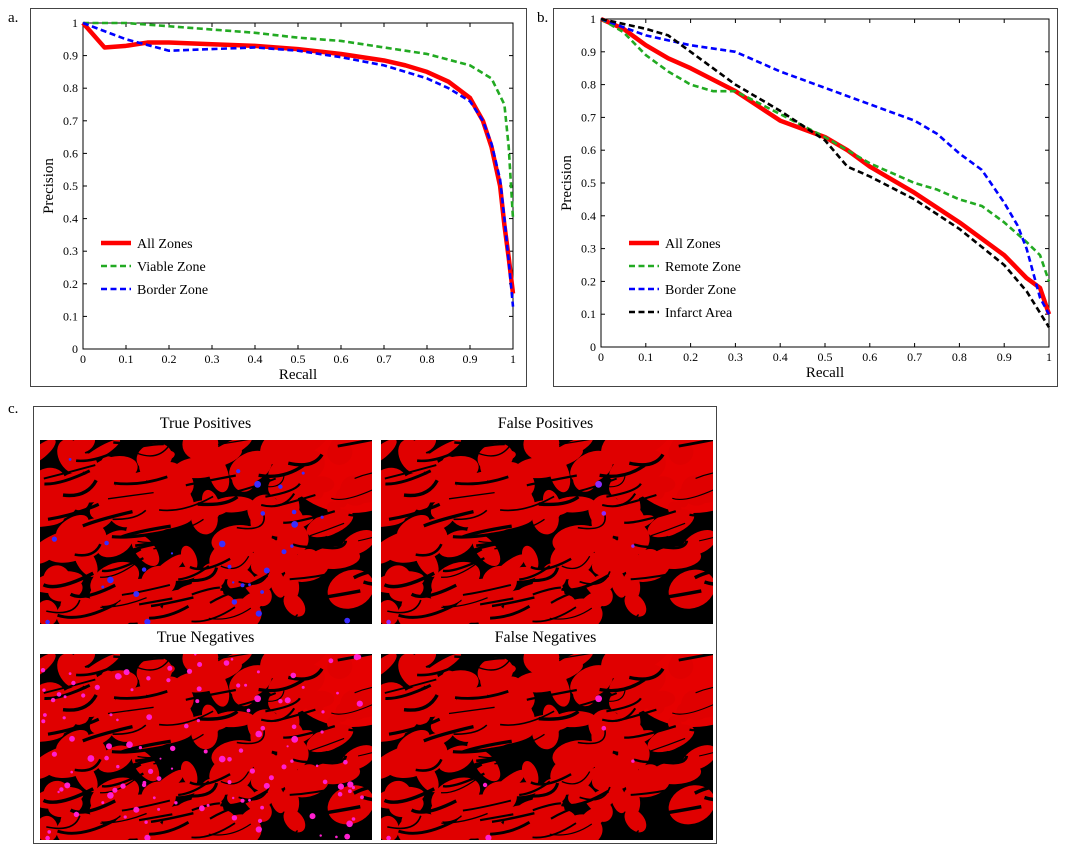 The image size is (1065, 846). Describe the element at coordinates (169, 359) in the screenshot. I see `x-tick-label: 0.2` at that location.